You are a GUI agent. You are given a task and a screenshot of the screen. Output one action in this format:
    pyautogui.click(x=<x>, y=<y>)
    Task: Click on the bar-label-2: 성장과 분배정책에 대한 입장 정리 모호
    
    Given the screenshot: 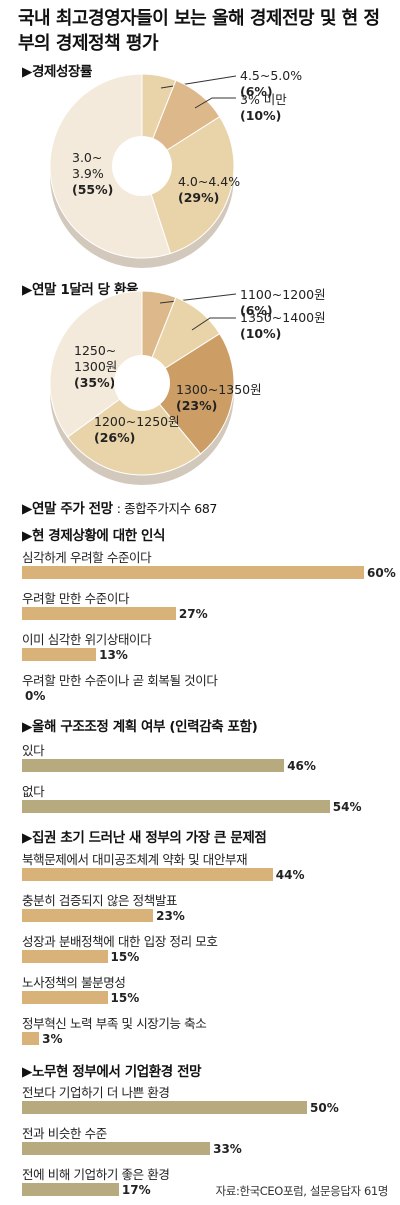 What is the action you would take?
    pyautogui.click(x=120, y=941)
    